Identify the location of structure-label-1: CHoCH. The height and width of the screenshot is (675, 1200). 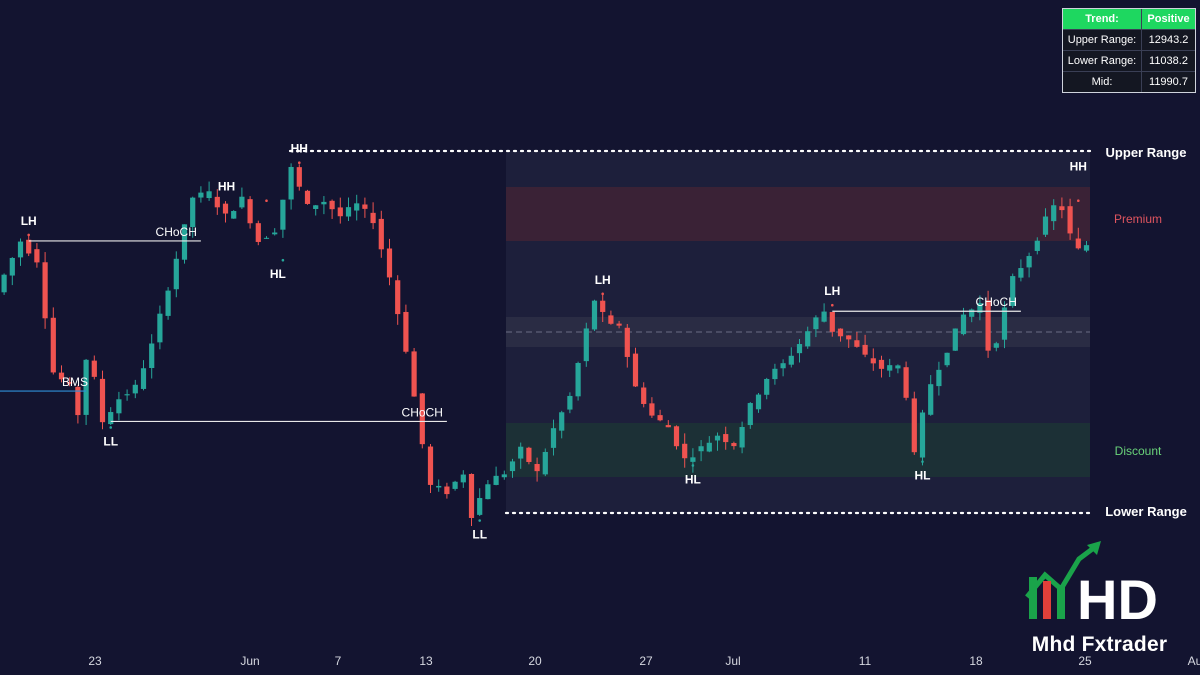
(422, 412).